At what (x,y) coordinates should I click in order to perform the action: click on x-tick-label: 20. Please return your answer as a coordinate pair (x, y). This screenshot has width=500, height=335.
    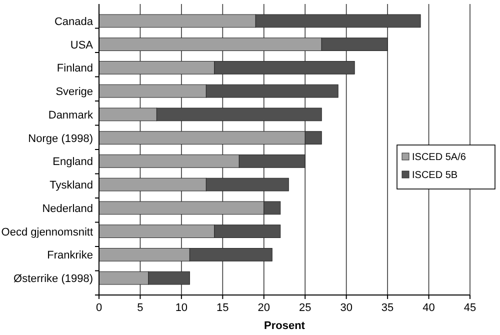
    Looking at the image, I should click on (264, 308).